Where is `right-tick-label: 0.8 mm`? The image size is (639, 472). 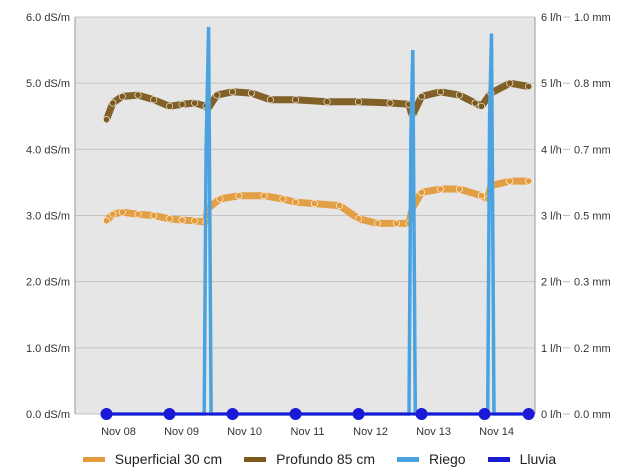 right-tick-label: 0.8 mm is located at coordinates (592, 84).